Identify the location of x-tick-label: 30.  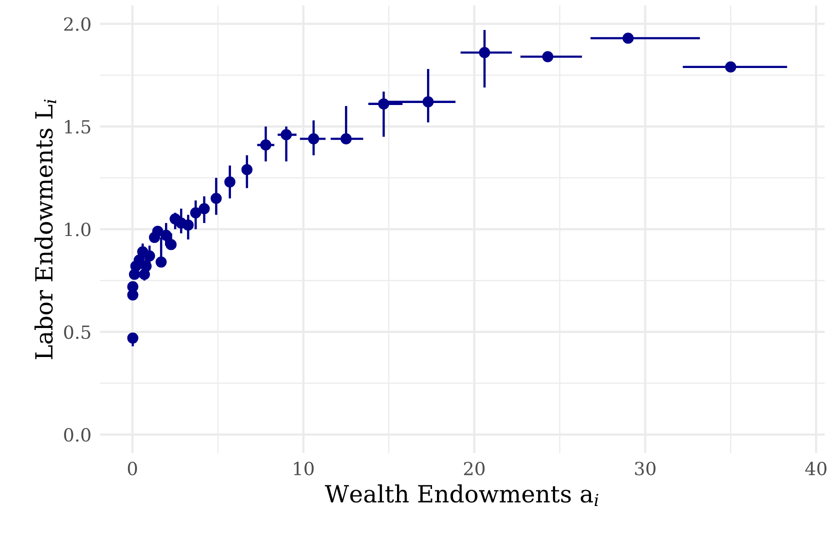
(645, 469).